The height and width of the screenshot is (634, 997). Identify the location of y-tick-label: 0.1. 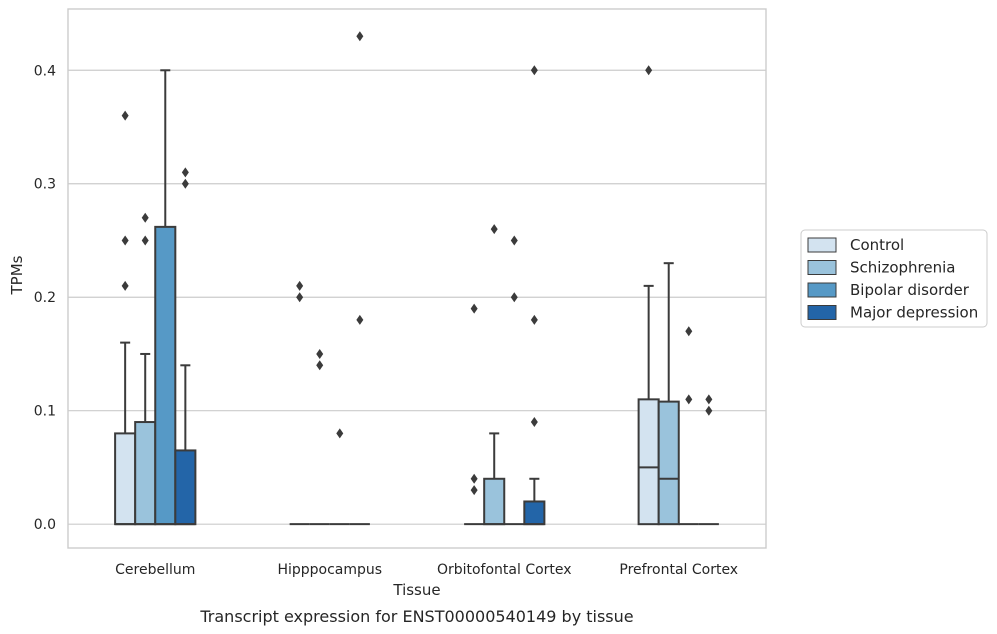
(45, 412).